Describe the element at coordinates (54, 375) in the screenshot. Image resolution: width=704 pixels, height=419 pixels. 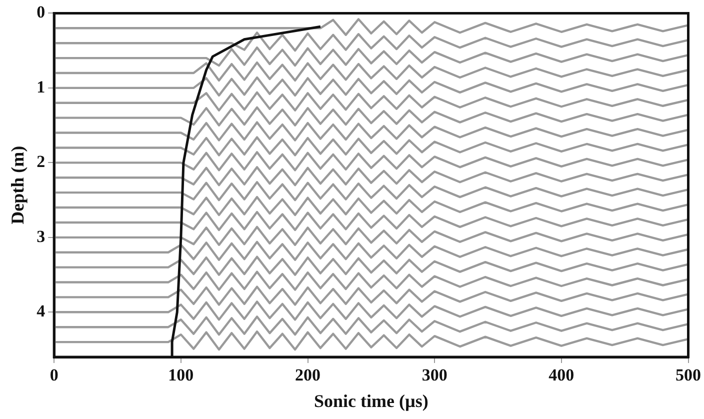
I see `x-tick-label: 0` at that location.